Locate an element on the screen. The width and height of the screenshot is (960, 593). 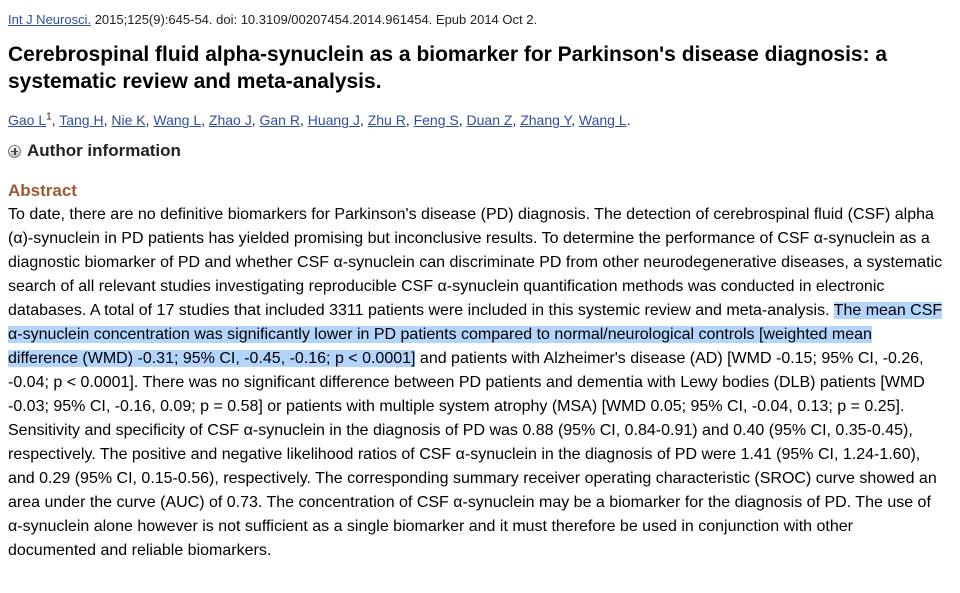
author-link: Gan R is located at coordinates (279, 120).